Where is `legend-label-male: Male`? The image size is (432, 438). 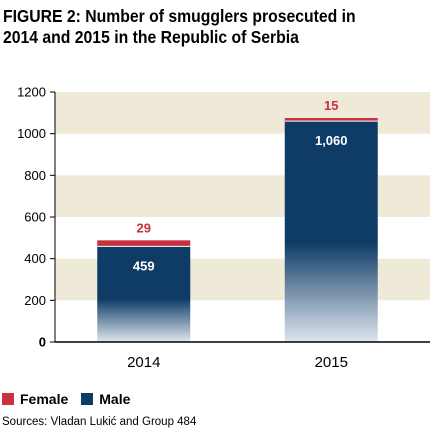
legend-label-male: Male is located at coordinates (115, 399).